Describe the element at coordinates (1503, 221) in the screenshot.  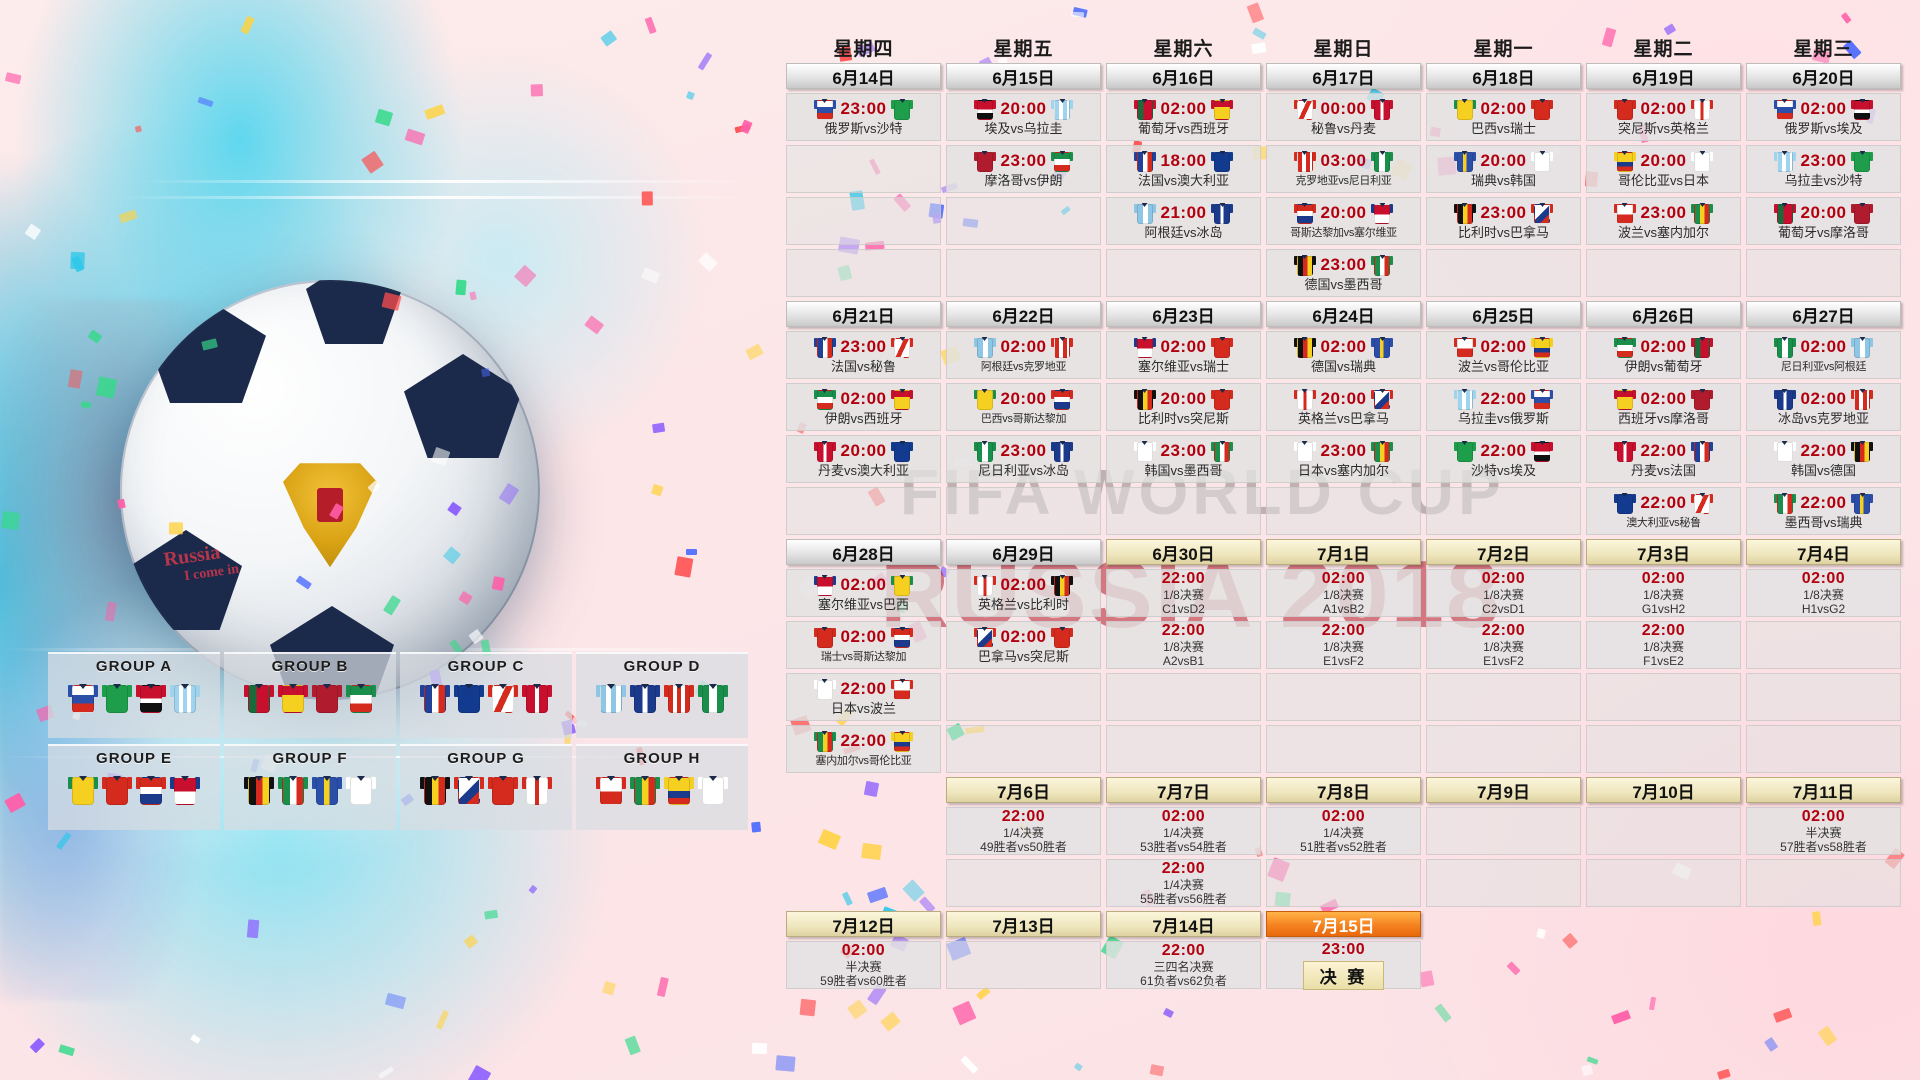
I see `group-match-cell: 23:00 比利时vs巴拿马` at that location.